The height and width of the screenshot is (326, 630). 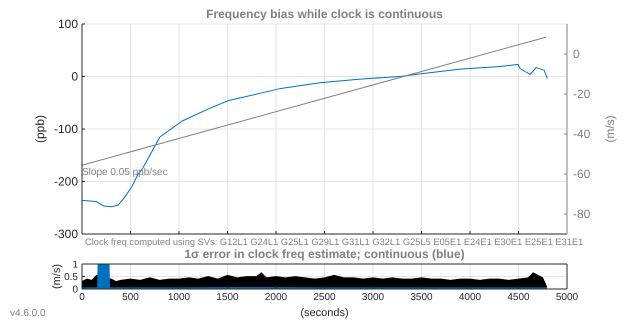 I want to click on y2-tick-label: -40, so click(x=582, y=134).